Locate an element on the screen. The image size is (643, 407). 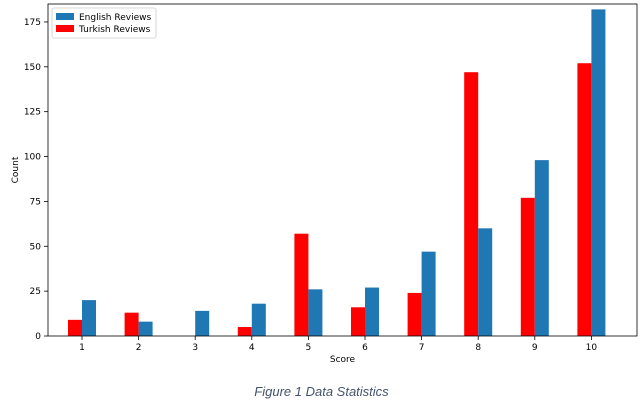
x-tick-label-1: 1 is located at coordinates (82, 348).